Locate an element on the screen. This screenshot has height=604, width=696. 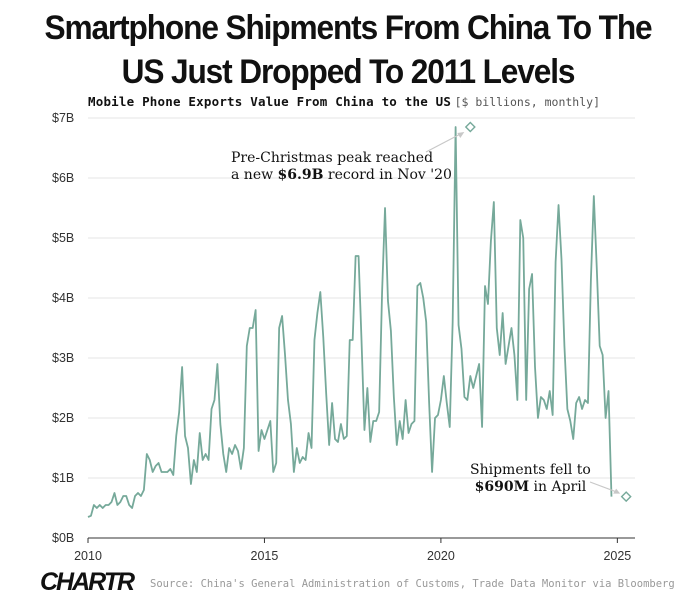
peak-marker is located at coordinates (470, 127).